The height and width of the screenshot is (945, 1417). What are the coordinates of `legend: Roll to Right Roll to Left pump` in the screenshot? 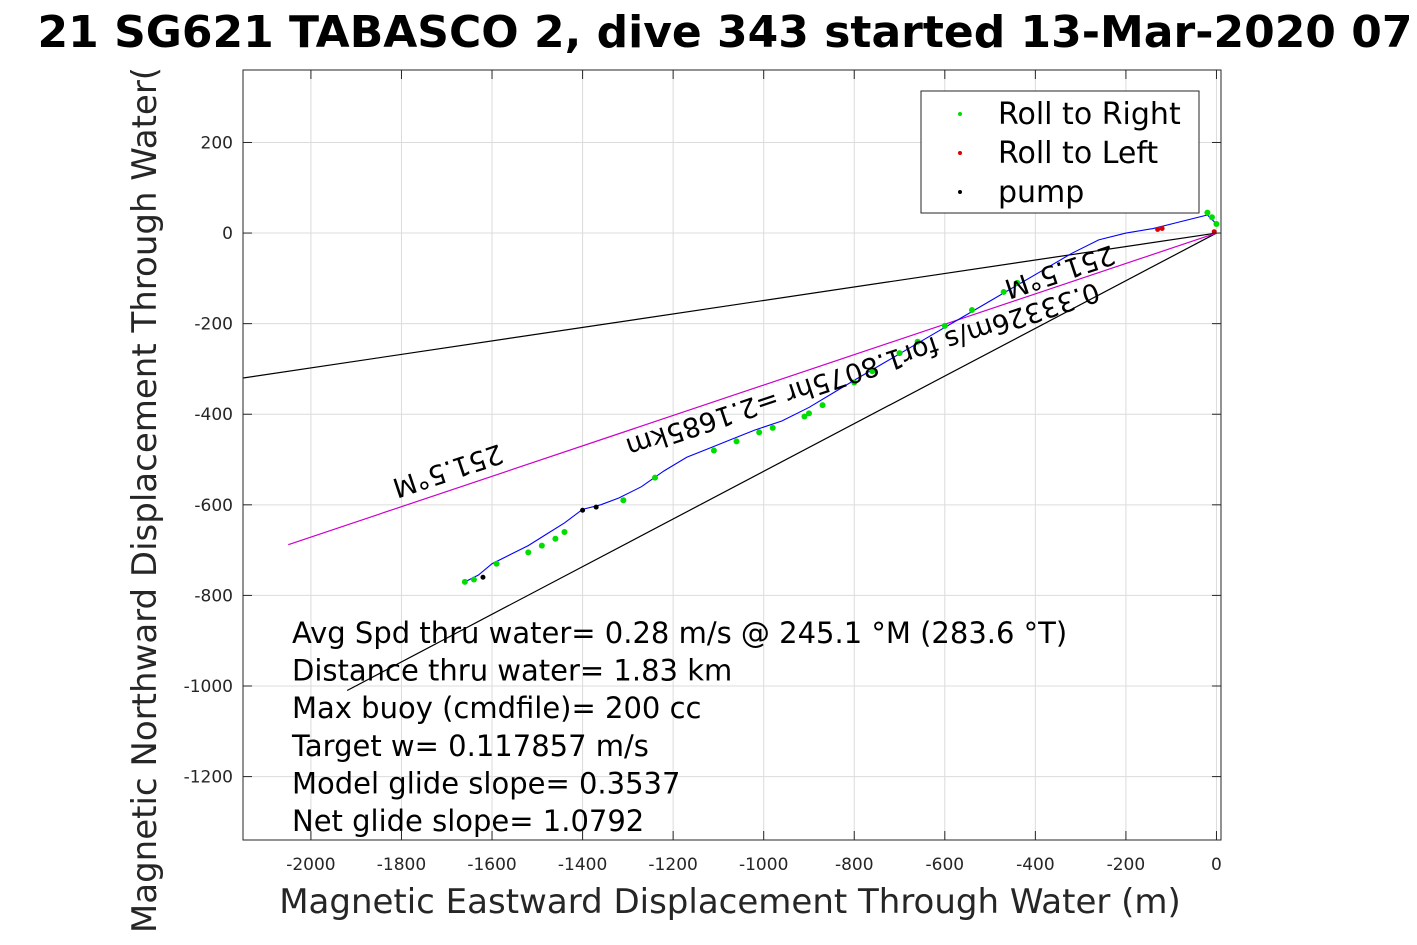 It's located at (1060, 152).